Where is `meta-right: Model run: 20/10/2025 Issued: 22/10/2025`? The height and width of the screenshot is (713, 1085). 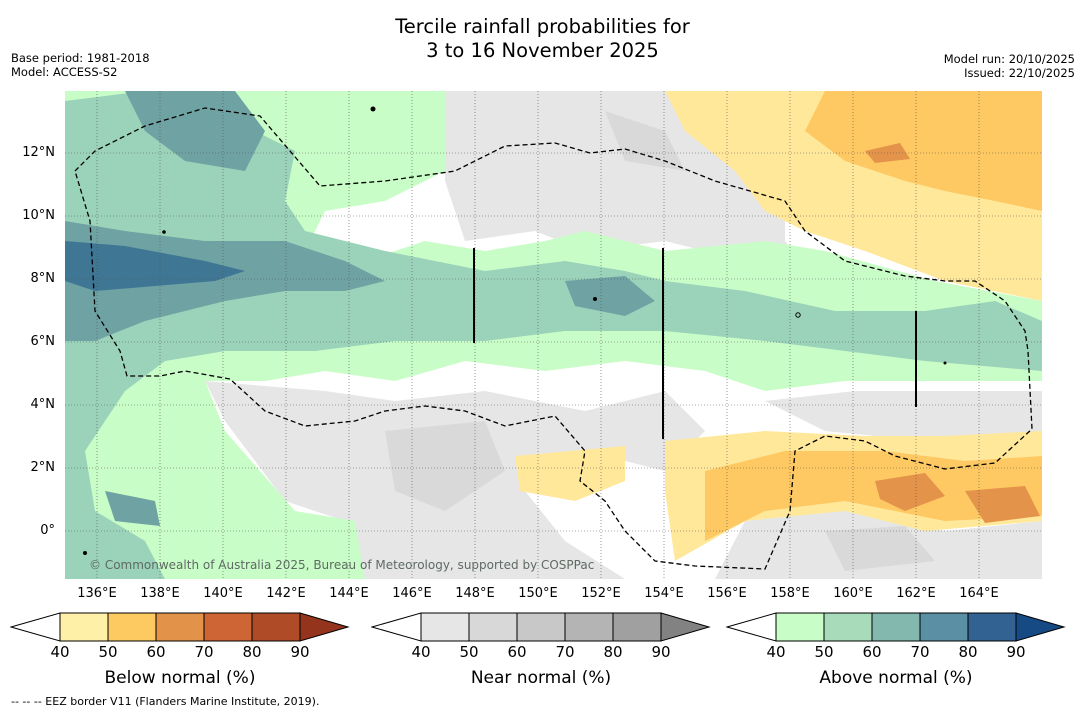
meta-right: Model run: 20/10/2025 Issued: 22/10/2025 is located at coordinates (1009, 66).